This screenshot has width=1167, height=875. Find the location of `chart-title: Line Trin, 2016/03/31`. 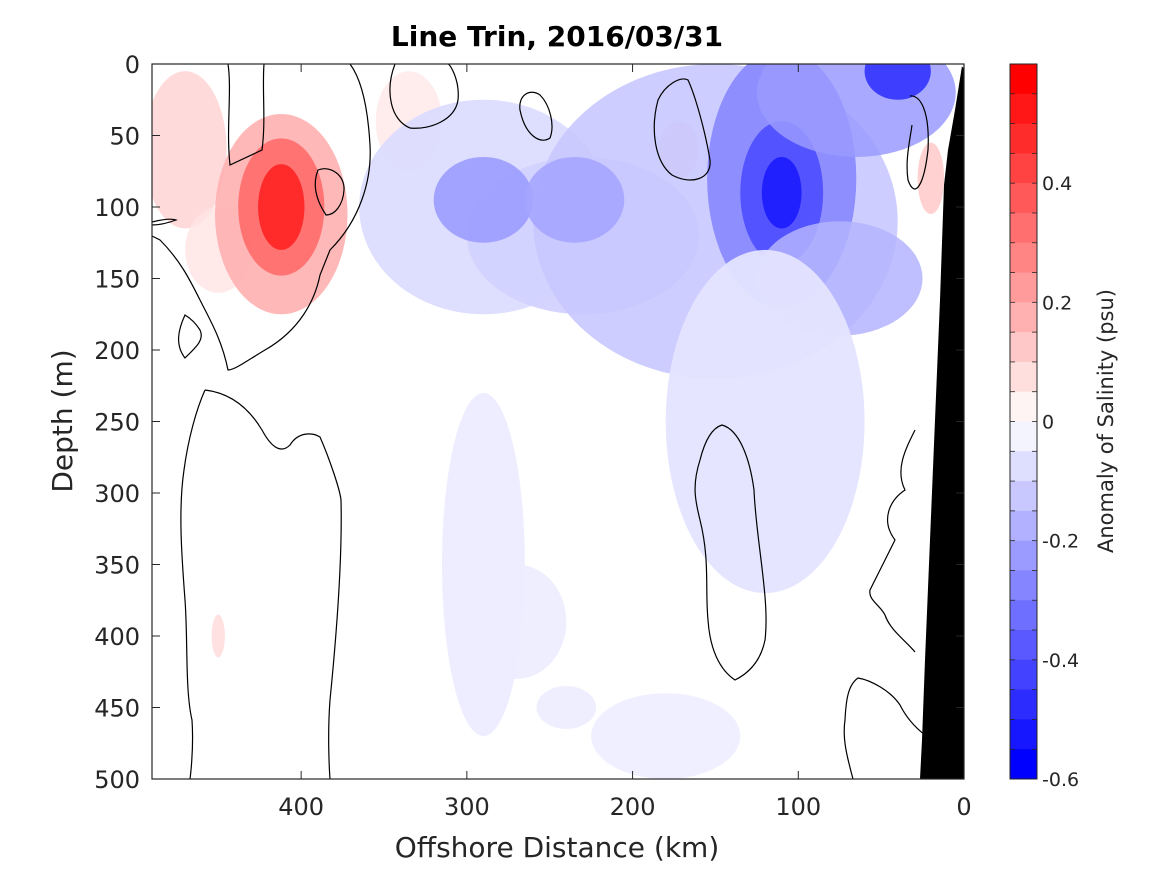

chart-title: Line Trin, 2016/03/31 is located at coordinates (557, 36).